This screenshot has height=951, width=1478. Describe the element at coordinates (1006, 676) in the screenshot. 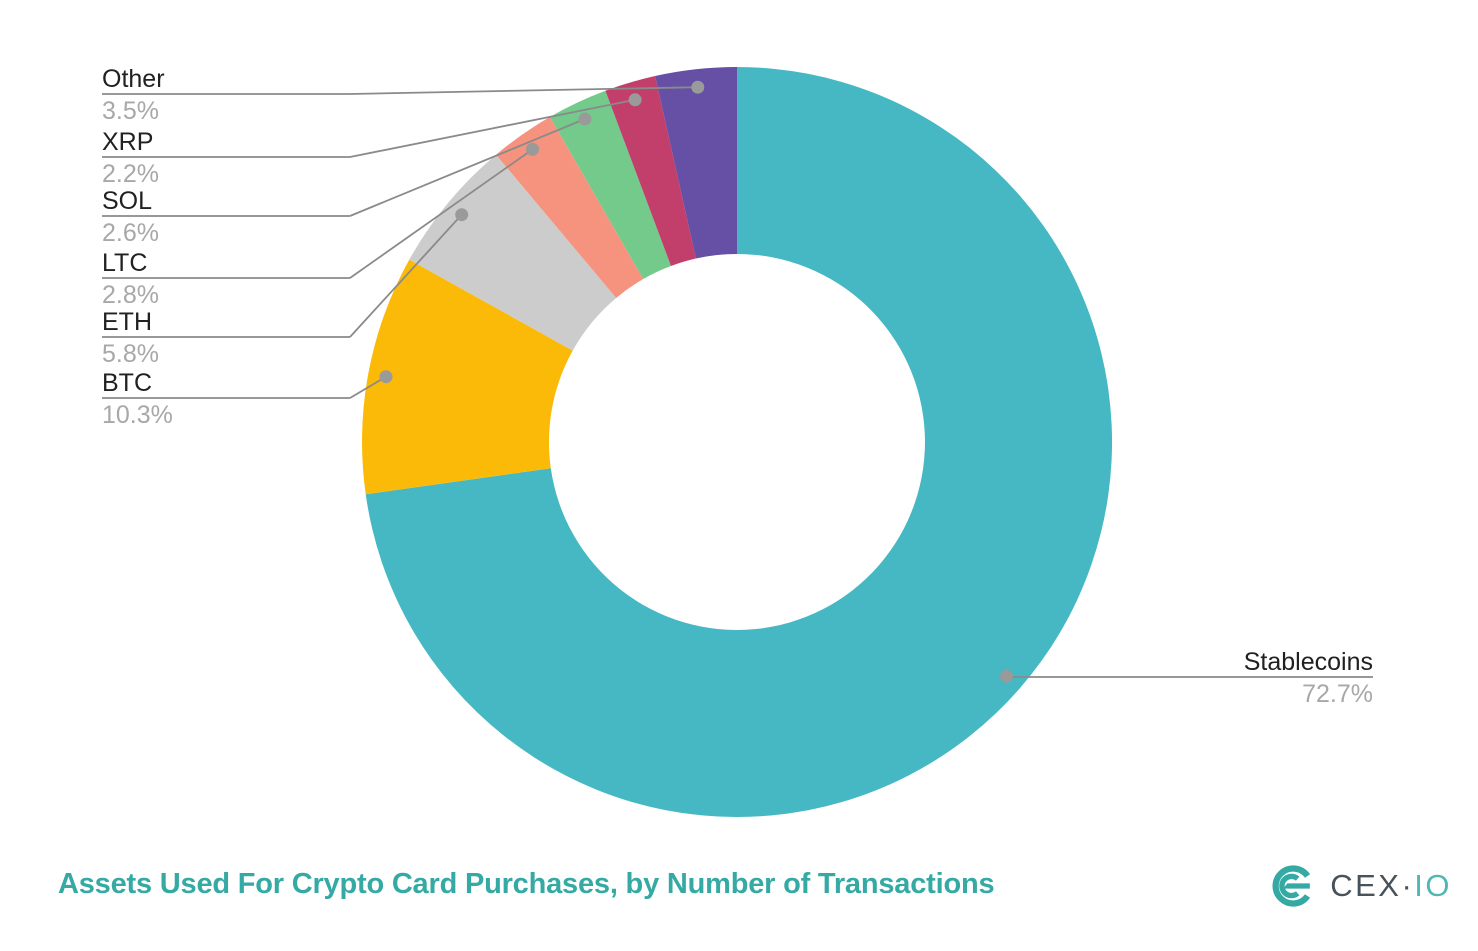

I see `leader-dot-stablecoins` at that location.